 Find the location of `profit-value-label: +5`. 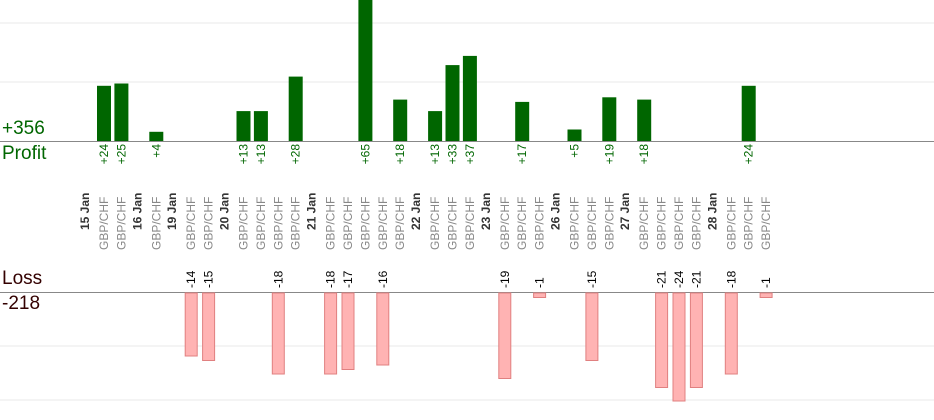

profit-value-label: +5 is located at coordinates (575, 151).